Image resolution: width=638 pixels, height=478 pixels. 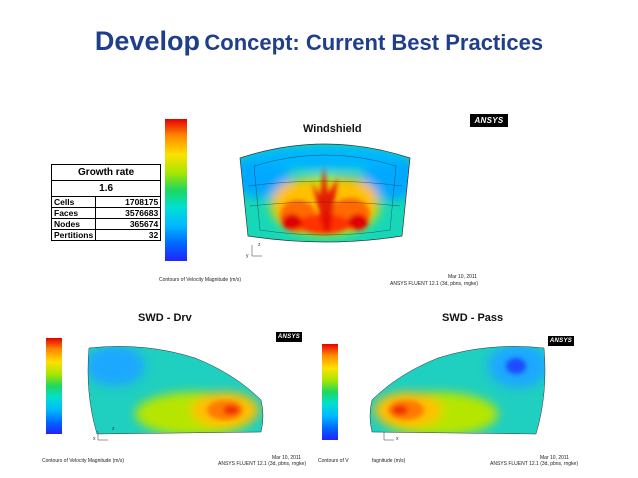 I want to click on table-row: Nodes 365674, so click(x=106, y=224).